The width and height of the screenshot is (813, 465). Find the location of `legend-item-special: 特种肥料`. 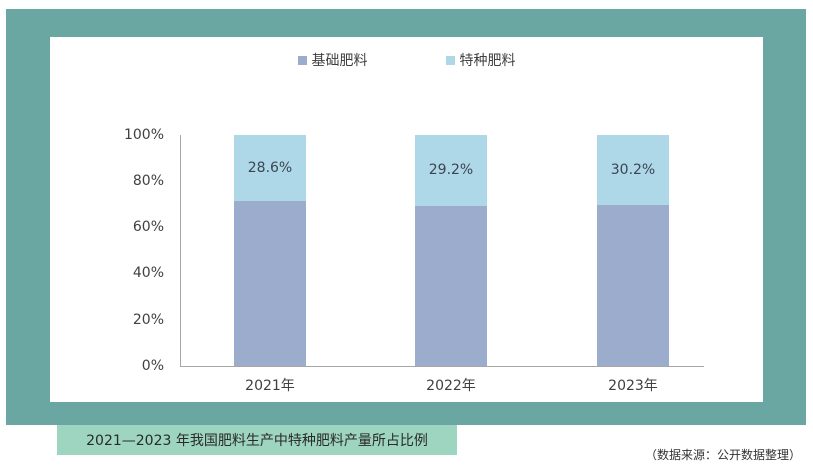

legend-item-special: 特种肥料 is located at coordinates (451, 60).